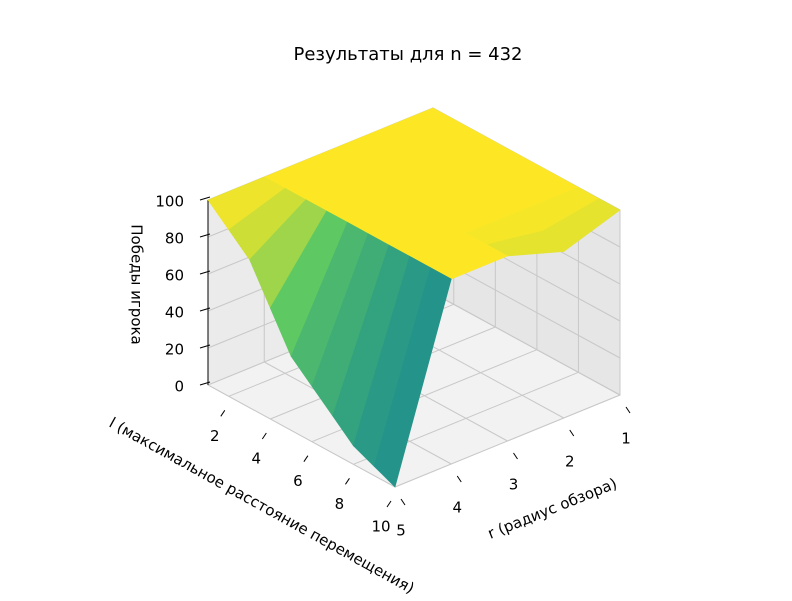 The image size is (792, 601). What do you see at coordinates (174, 313) in the screenshot?
I see `z-tick-label: 40` at bounding box center [174, 313].